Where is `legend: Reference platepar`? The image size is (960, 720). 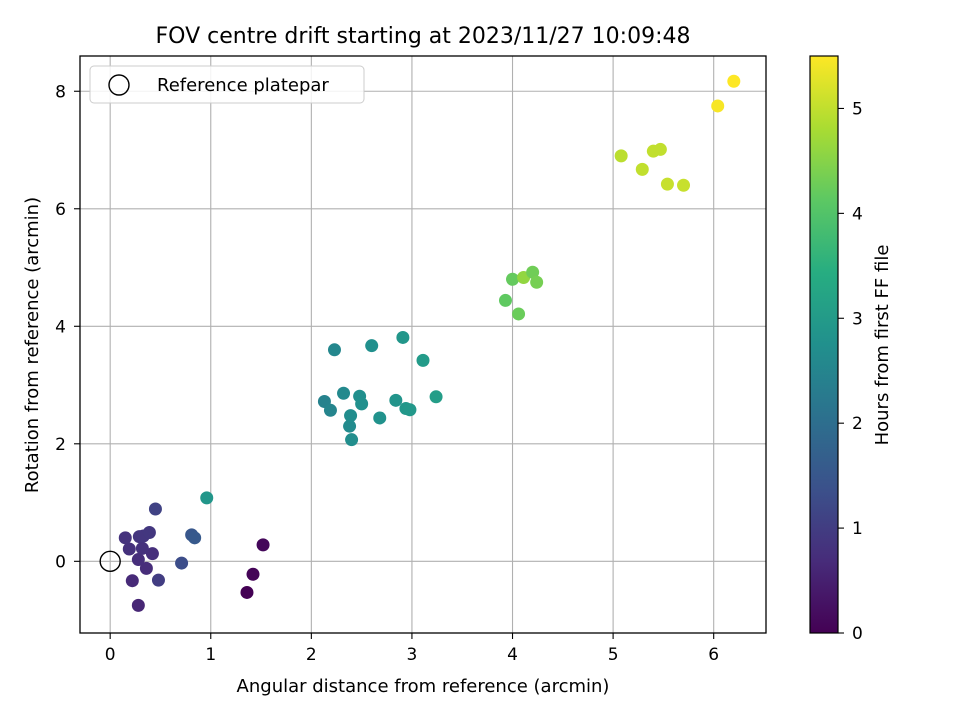
legend: Reference platepar is located at coordinates (227, 84).